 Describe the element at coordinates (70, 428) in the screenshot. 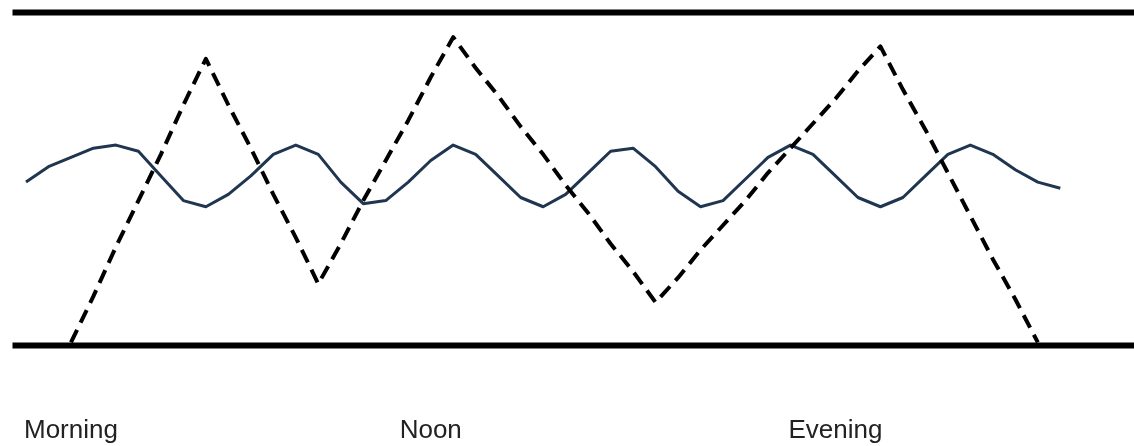

I see `x-tick-label: Morning` at that location.